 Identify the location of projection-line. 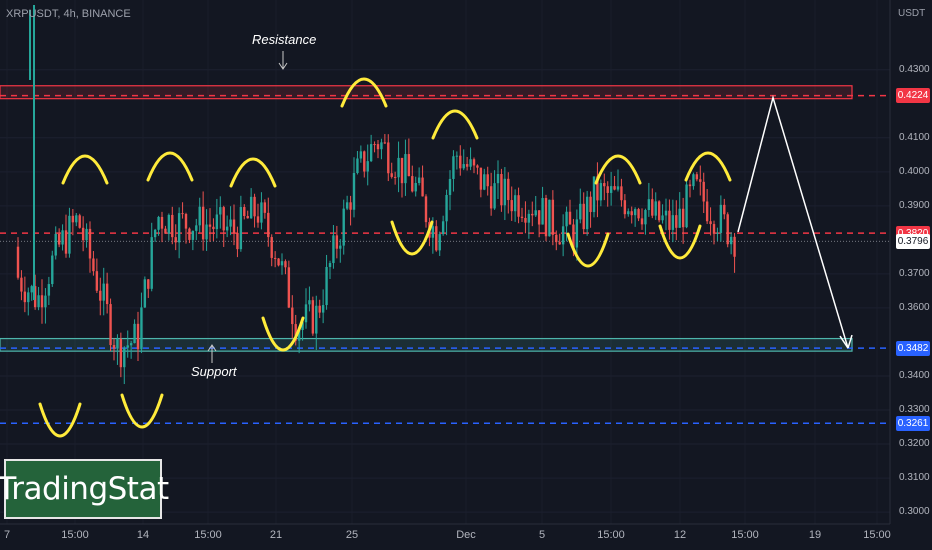
(793, 221).